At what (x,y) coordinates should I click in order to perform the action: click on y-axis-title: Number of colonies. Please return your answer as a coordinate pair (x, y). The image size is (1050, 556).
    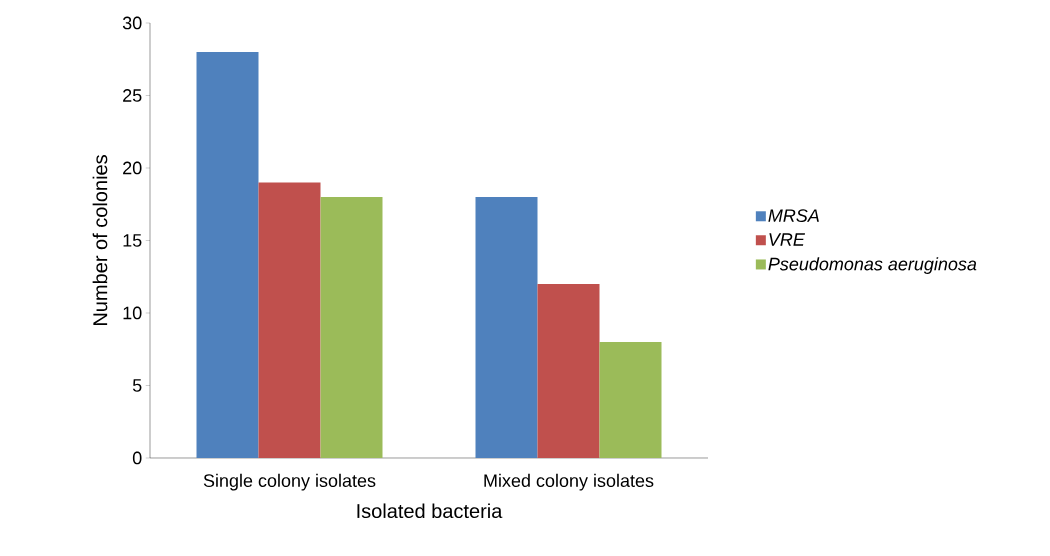
    Looking at the image, I should click on (100, 240).